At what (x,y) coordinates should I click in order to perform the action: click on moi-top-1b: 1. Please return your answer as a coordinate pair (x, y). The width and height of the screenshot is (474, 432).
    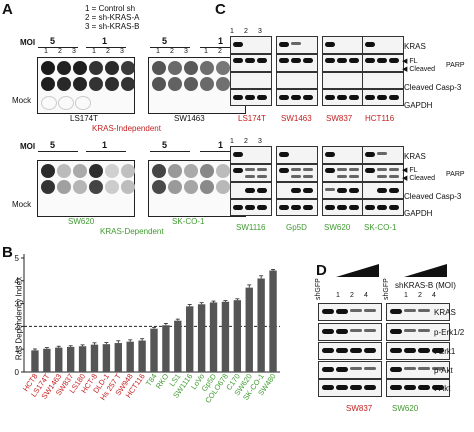
    Looking at the image, I should click on (221, 41).